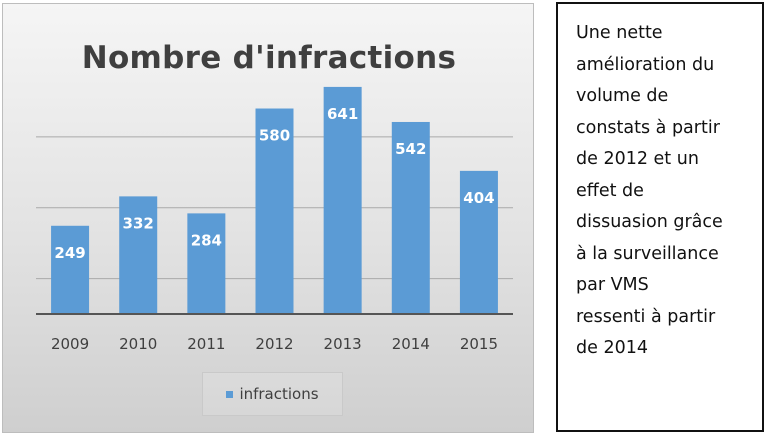 Image resolution: width=768 pixels, height=436 pixels. I want to click on data-label: 284, so click(206, 240).